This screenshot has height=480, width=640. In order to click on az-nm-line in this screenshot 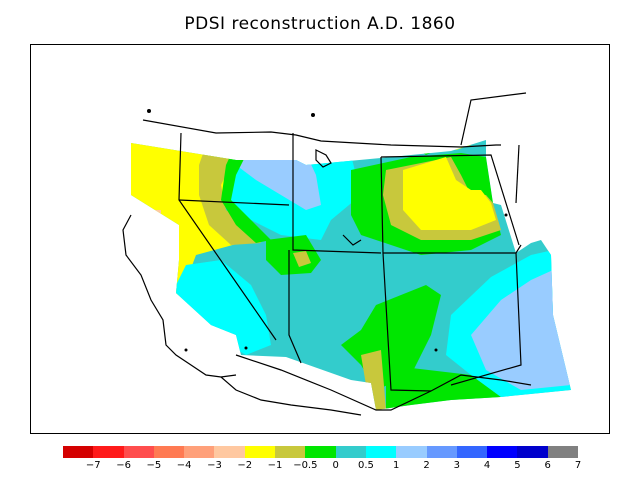, I will do `click(295, 307)`.